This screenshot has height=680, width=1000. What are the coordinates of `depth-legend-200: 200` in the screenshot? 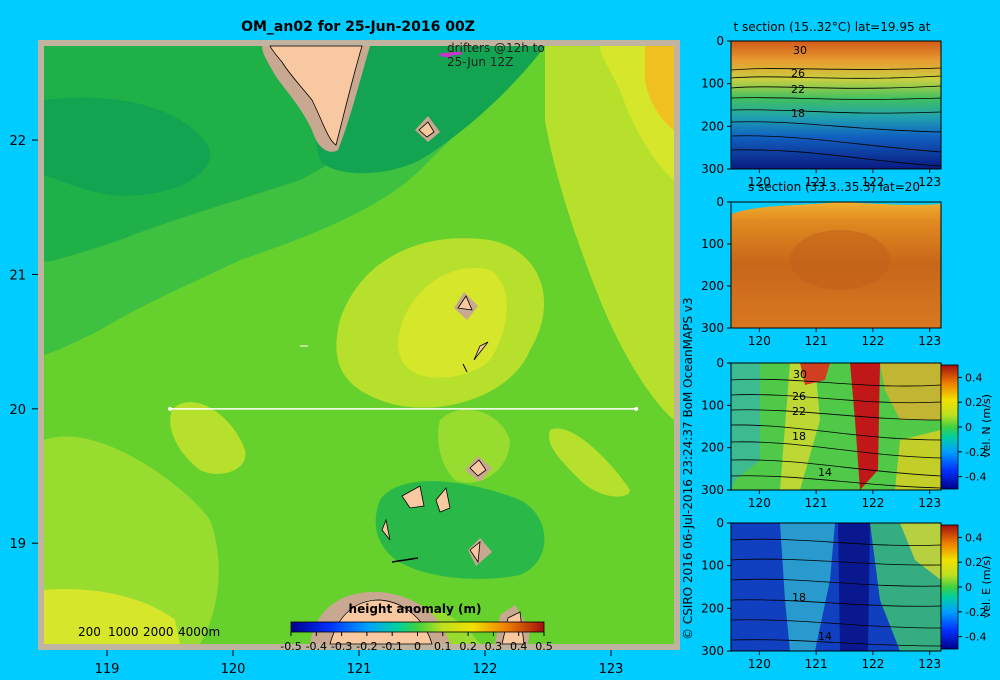 It's located at (89, 632).